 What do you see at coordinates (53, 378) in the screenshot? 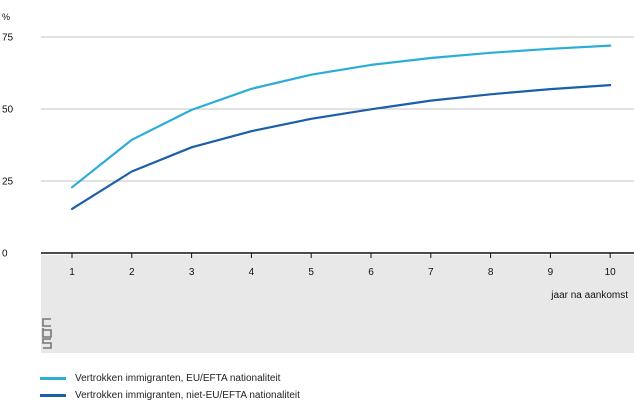
I see `legend-swatch-eu` at bounding box center [53, 378].